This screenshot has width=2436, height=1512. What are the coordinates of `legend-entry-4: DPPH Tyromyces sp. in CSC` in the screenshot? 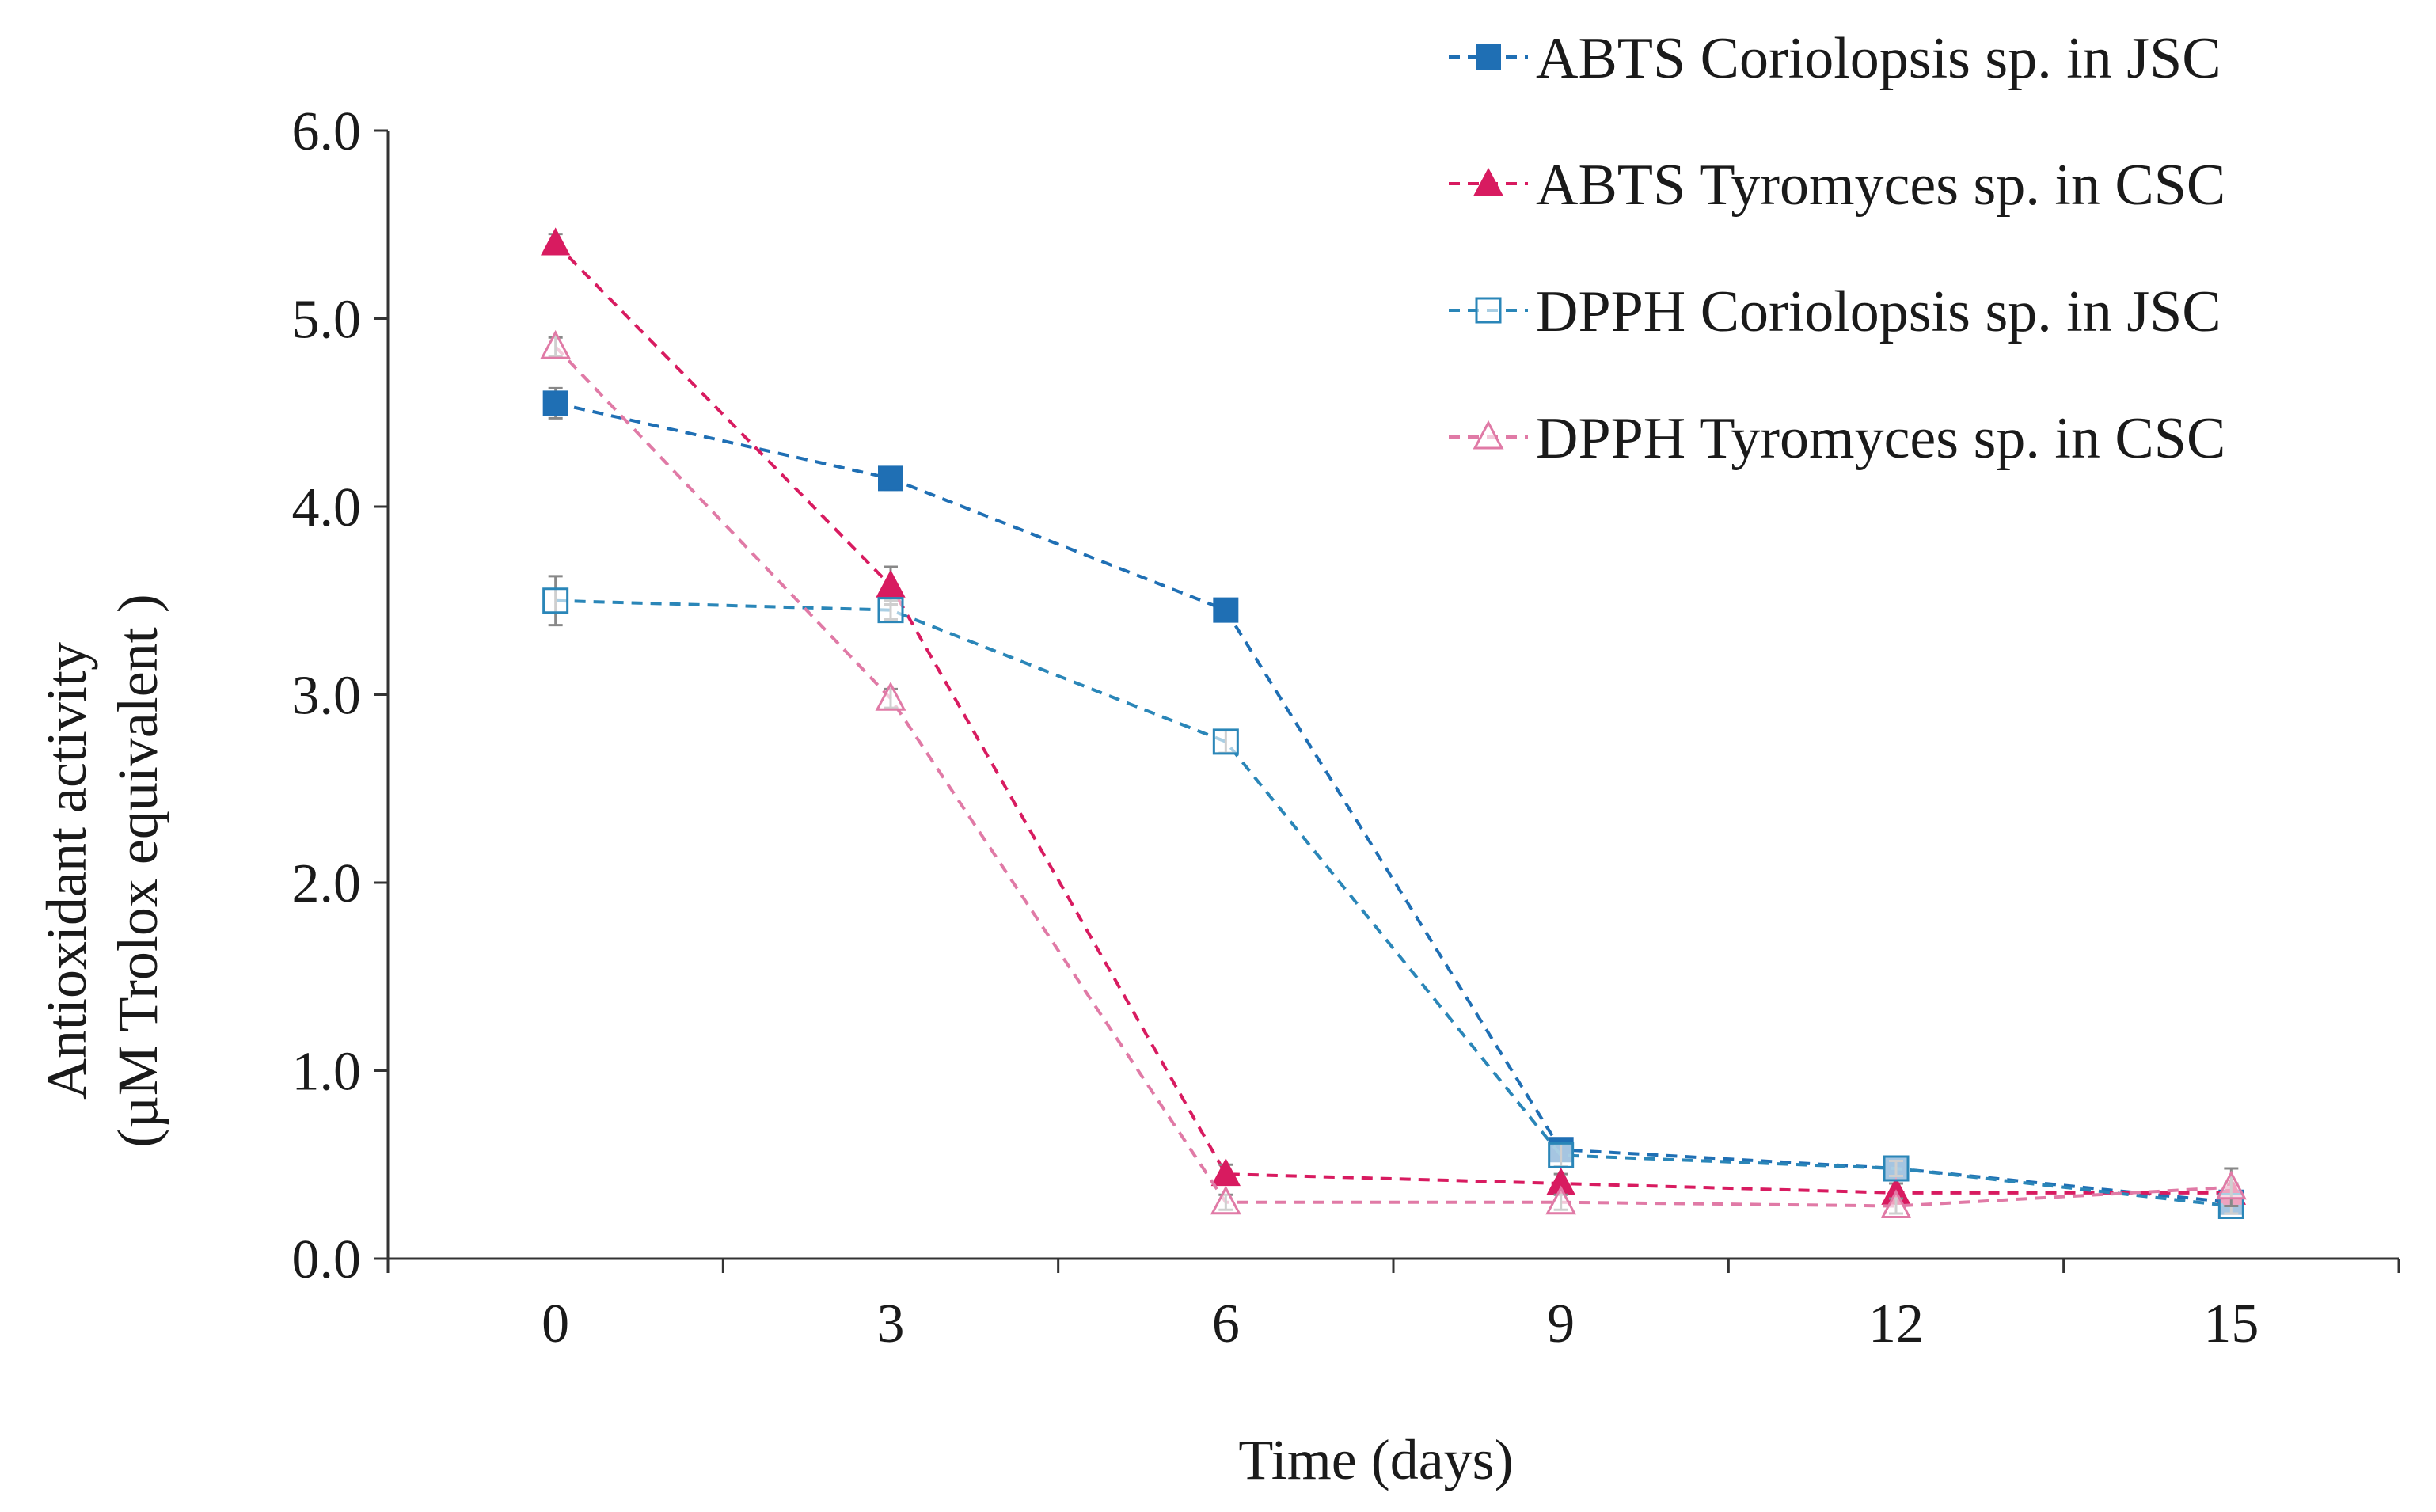 It's located at (1837, 439).